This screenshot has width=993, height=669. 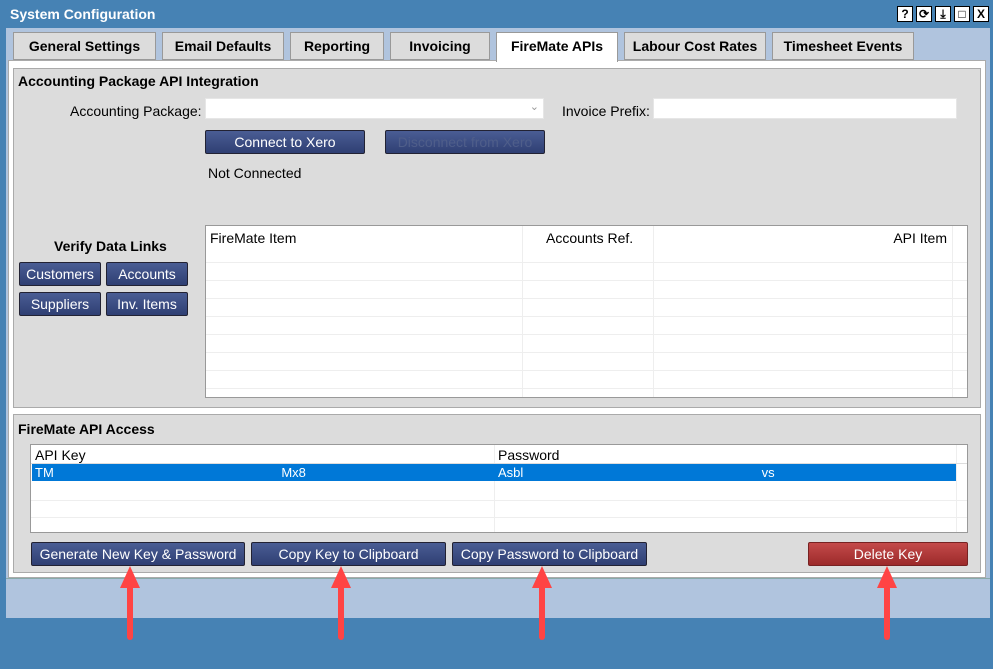 What do you see at coordinates (529, 455) in the screenshot?
I see `column-password: Password` at bounding box center [529, 455].